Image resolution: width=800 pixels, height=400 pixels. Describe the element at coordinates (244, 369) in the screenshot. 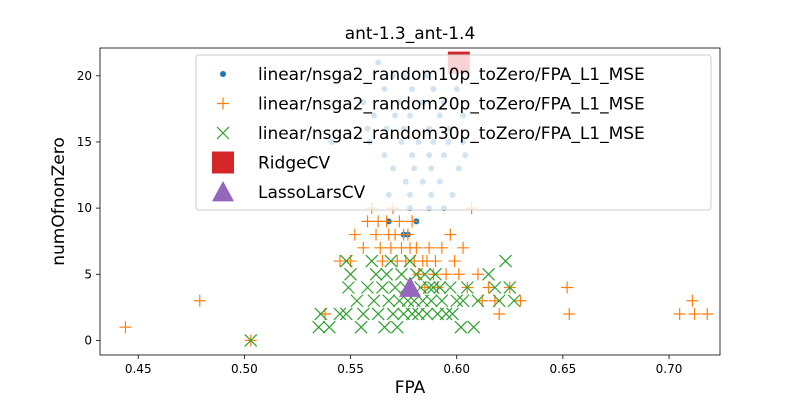

I see `x-tick-label: 0.50` at that location.